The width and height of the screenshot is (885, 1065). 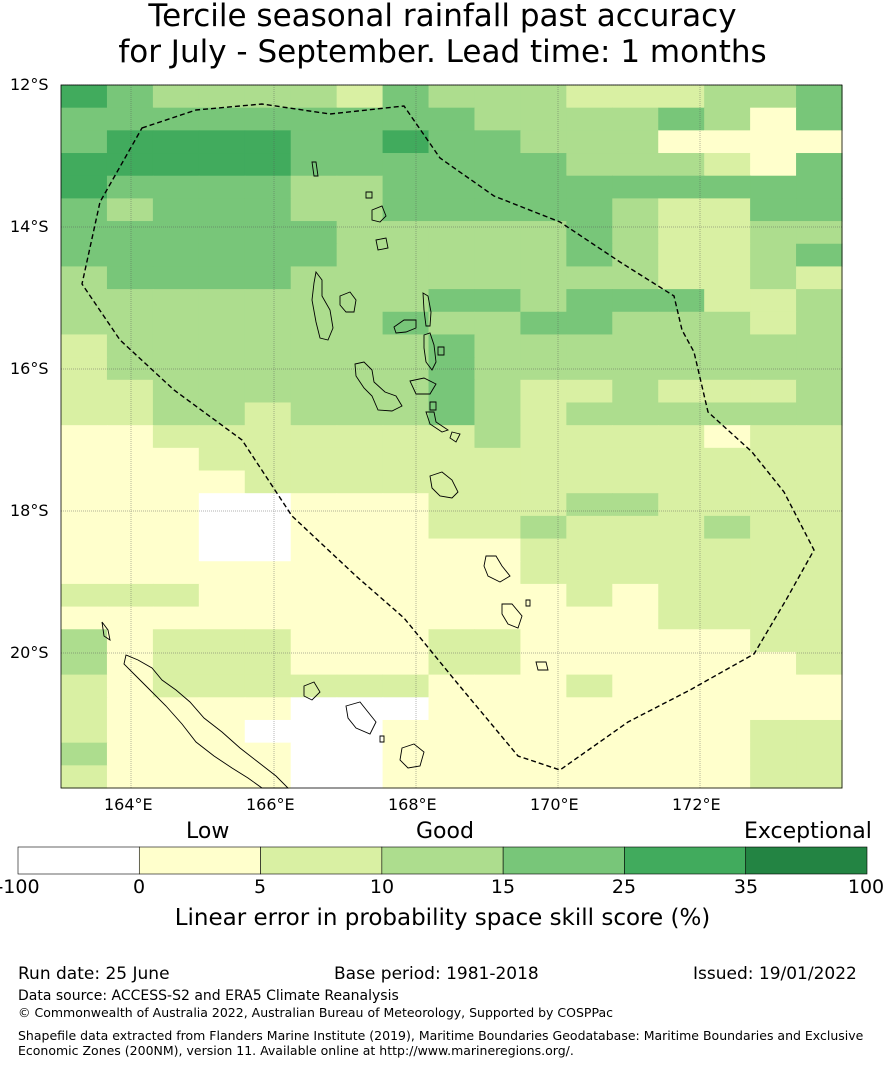 What do you see at coordinates (624, 887) in the screenshot?
I see `colorbar-tick-25: 25` at bounding box center [624, 887].